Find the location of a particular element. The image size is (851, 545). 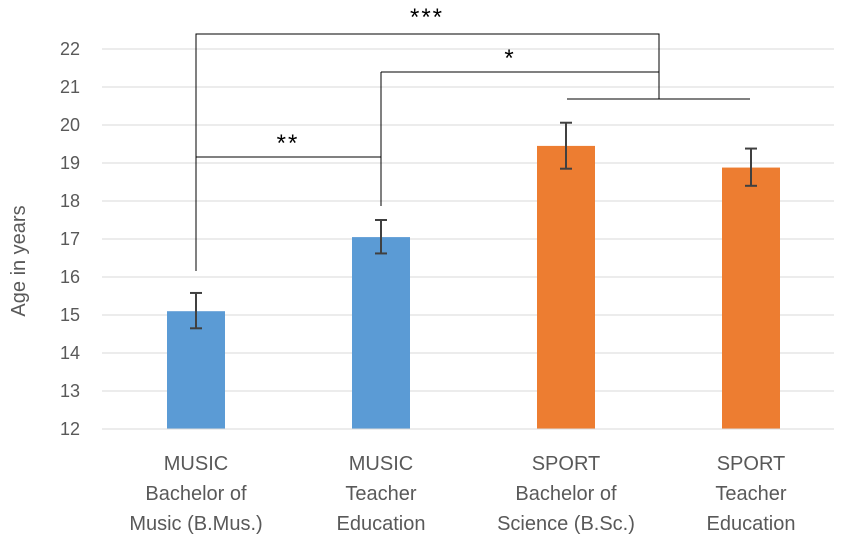

y-tick-label: 18 is located at coordinates (70, 201).